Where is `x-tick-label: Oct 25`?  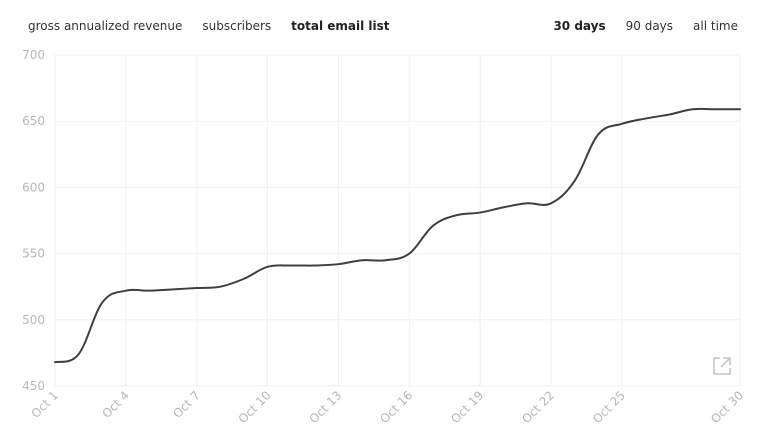
x-tick-label: Oct 25 is located at coordinates (609, 407).